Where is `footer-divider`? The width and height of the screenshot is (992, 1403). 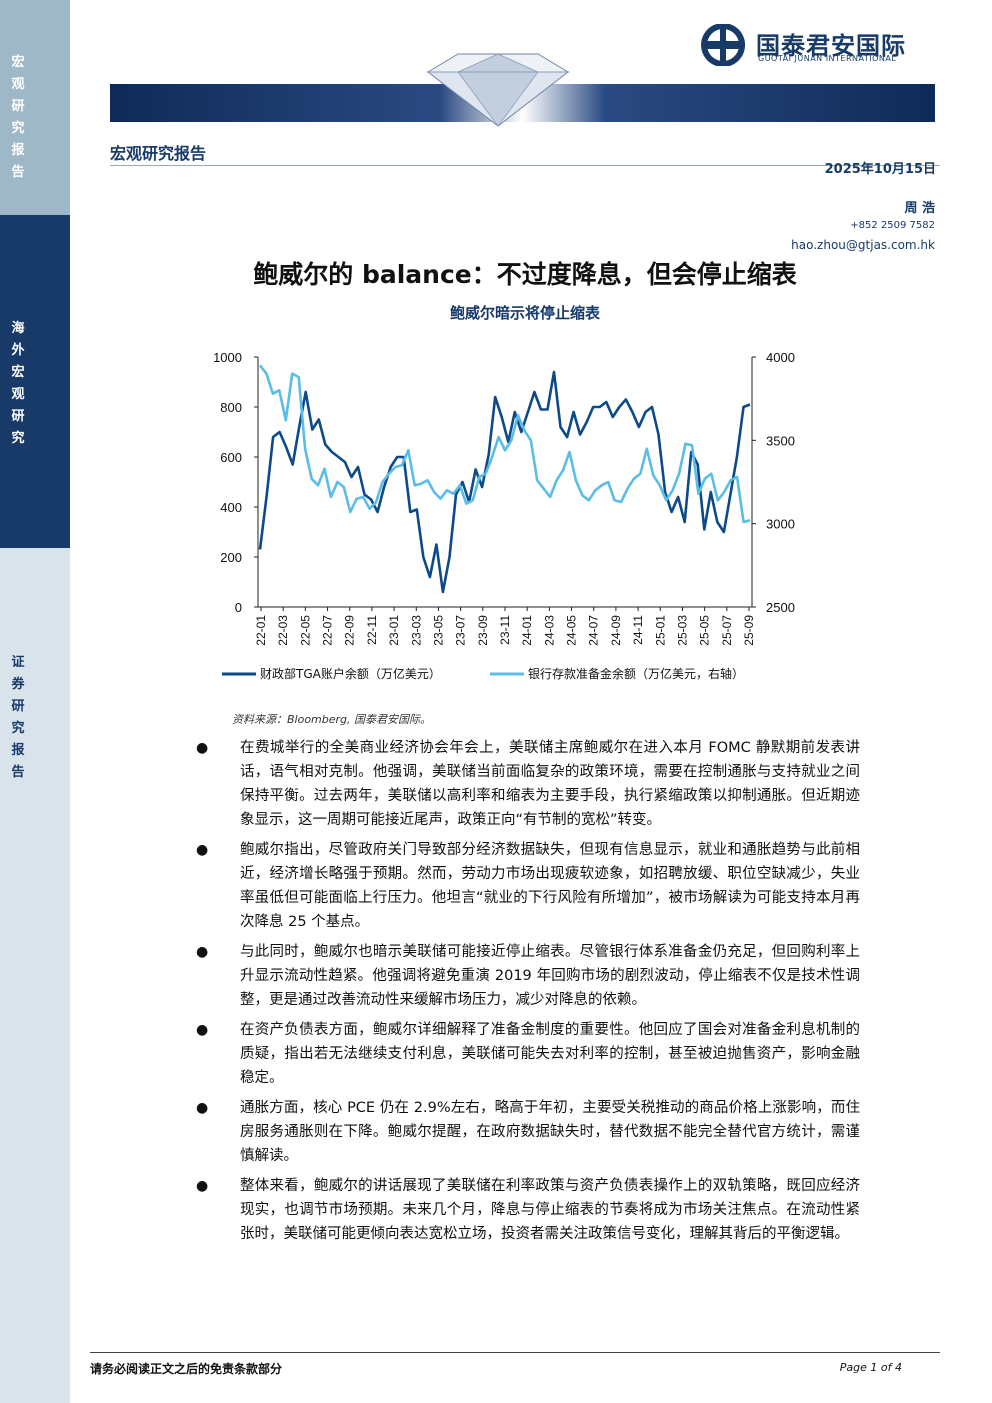 footer-divider is located at coordinates (515, 1352).